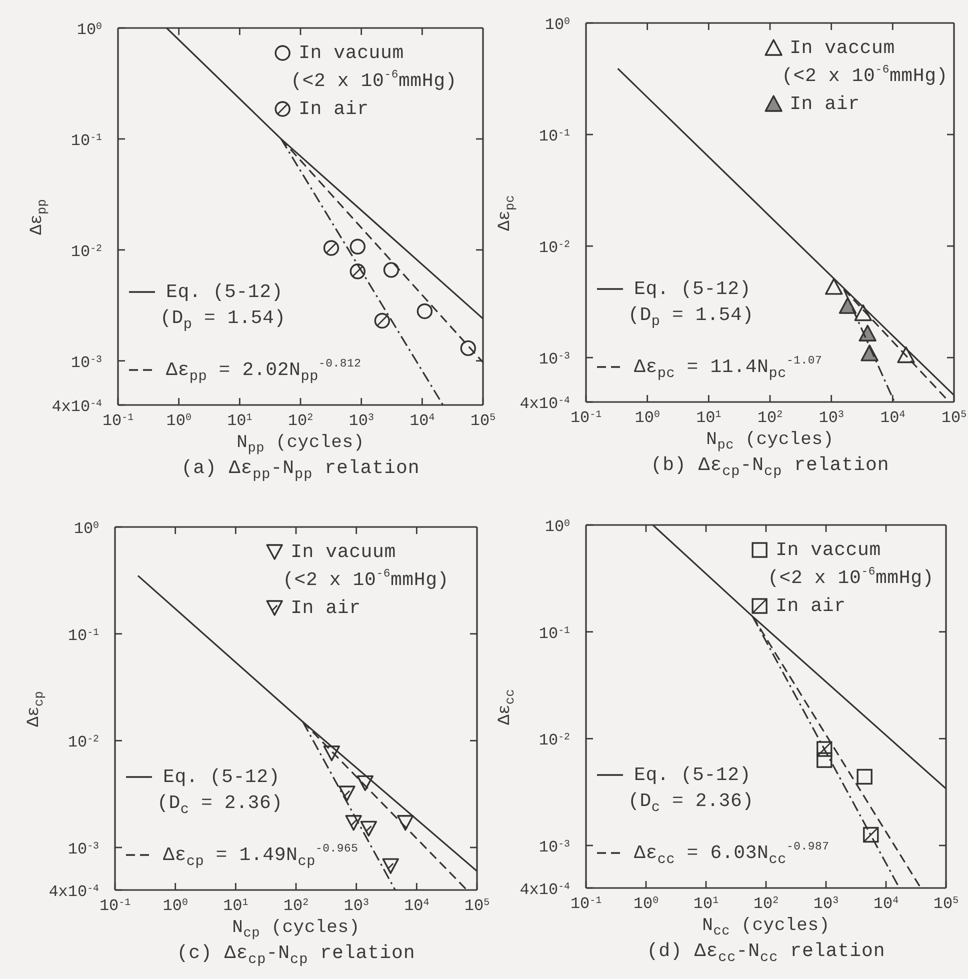 This screenshot has height=979, width=968. Describe the element at coordinates (770, 442) in the screenshot. I see `x-axis-title: N$_{pc}$ (cycles)` at that location.